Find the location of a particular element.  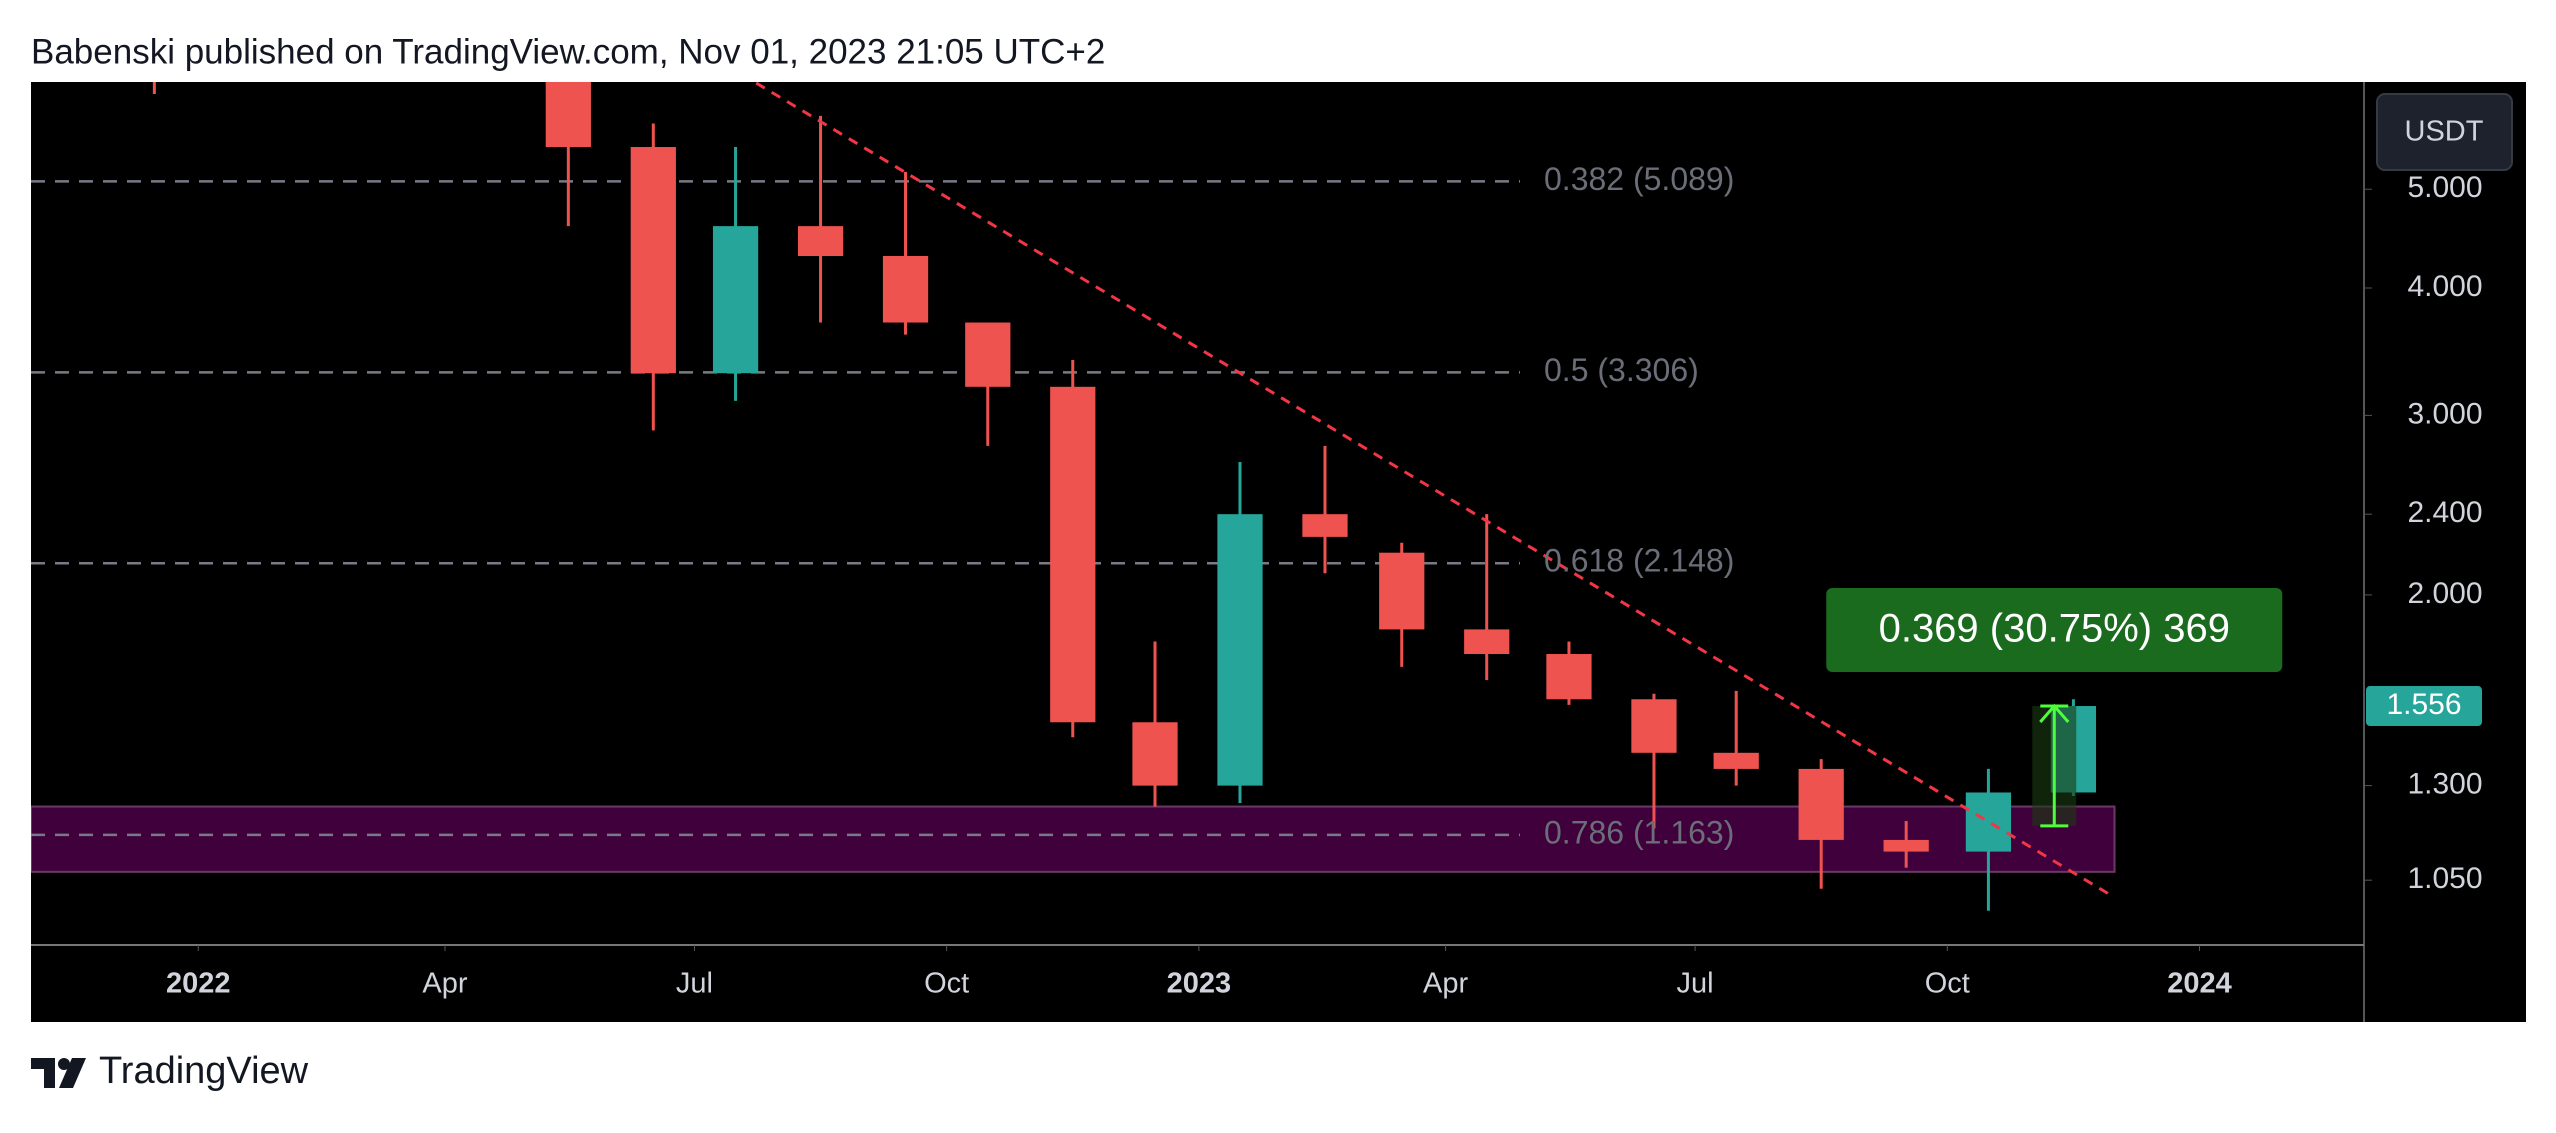

y-tick-label: 3.000 is located at coordinates (2444, 413).